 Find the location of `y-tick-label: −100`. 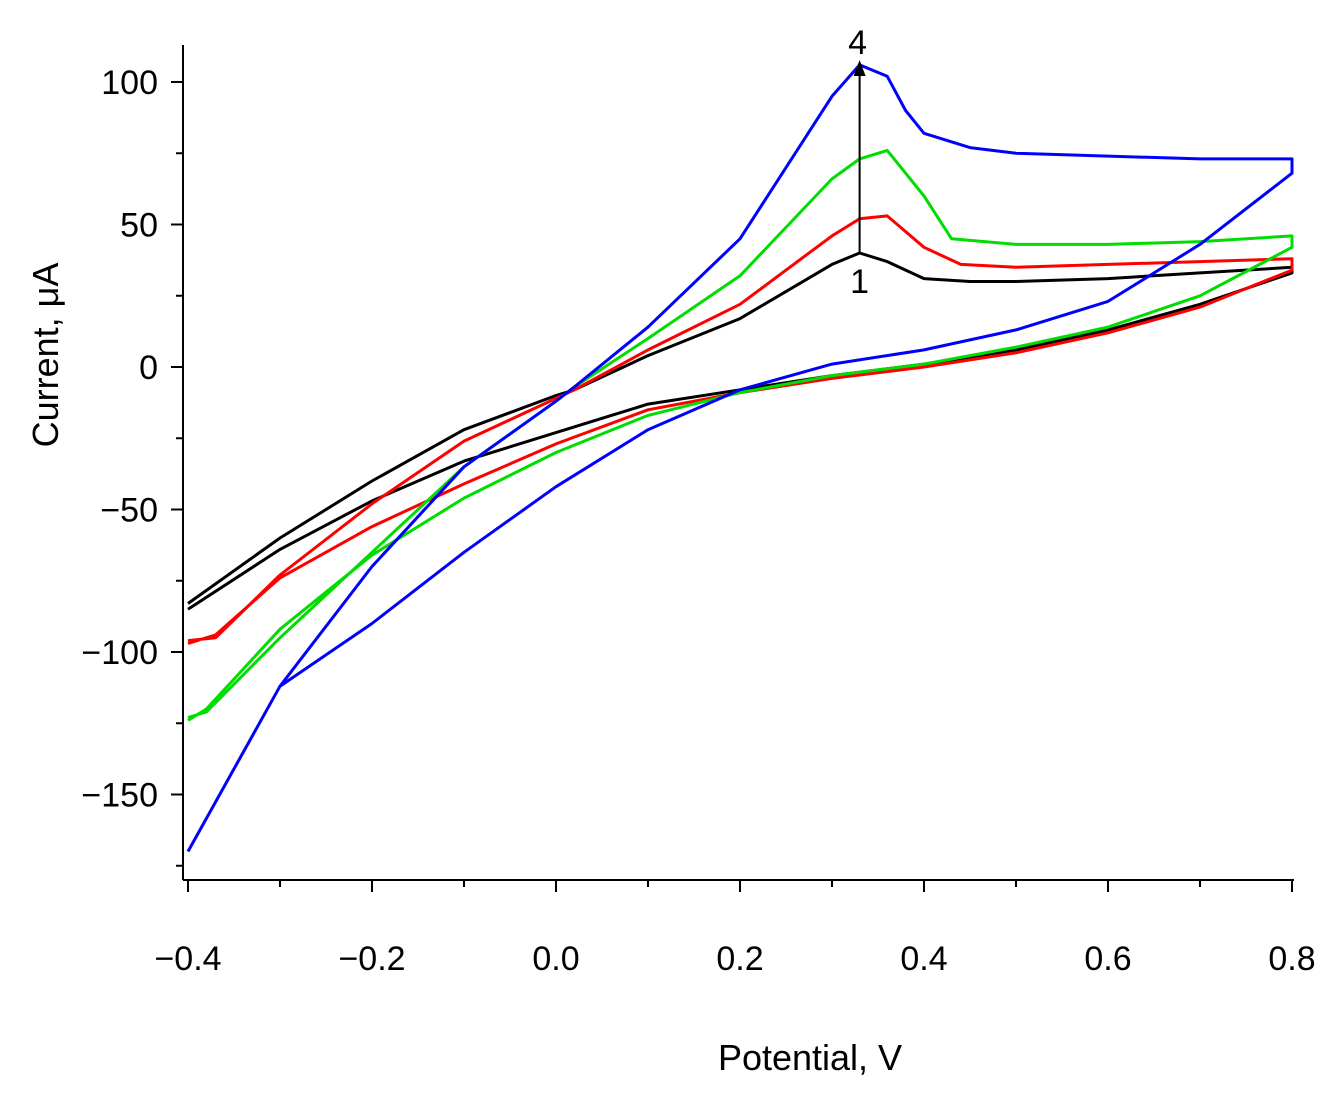

y-tick-label: −100 is located at coordinates (119, 653).